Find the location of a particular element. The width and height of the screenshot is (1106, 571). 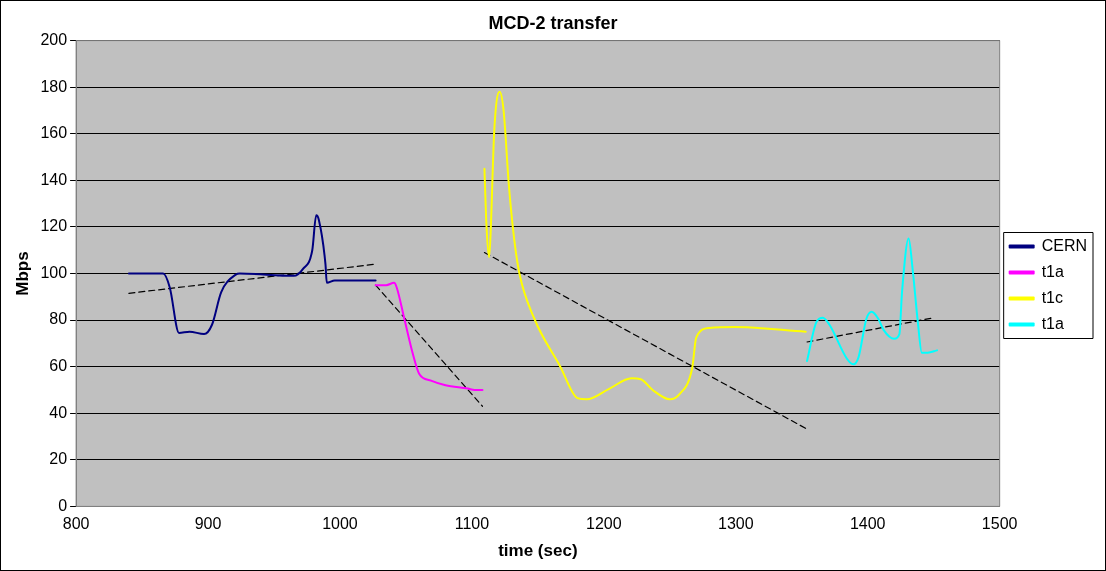

y-tick-label: 120 is located at coordinates (54, 226).